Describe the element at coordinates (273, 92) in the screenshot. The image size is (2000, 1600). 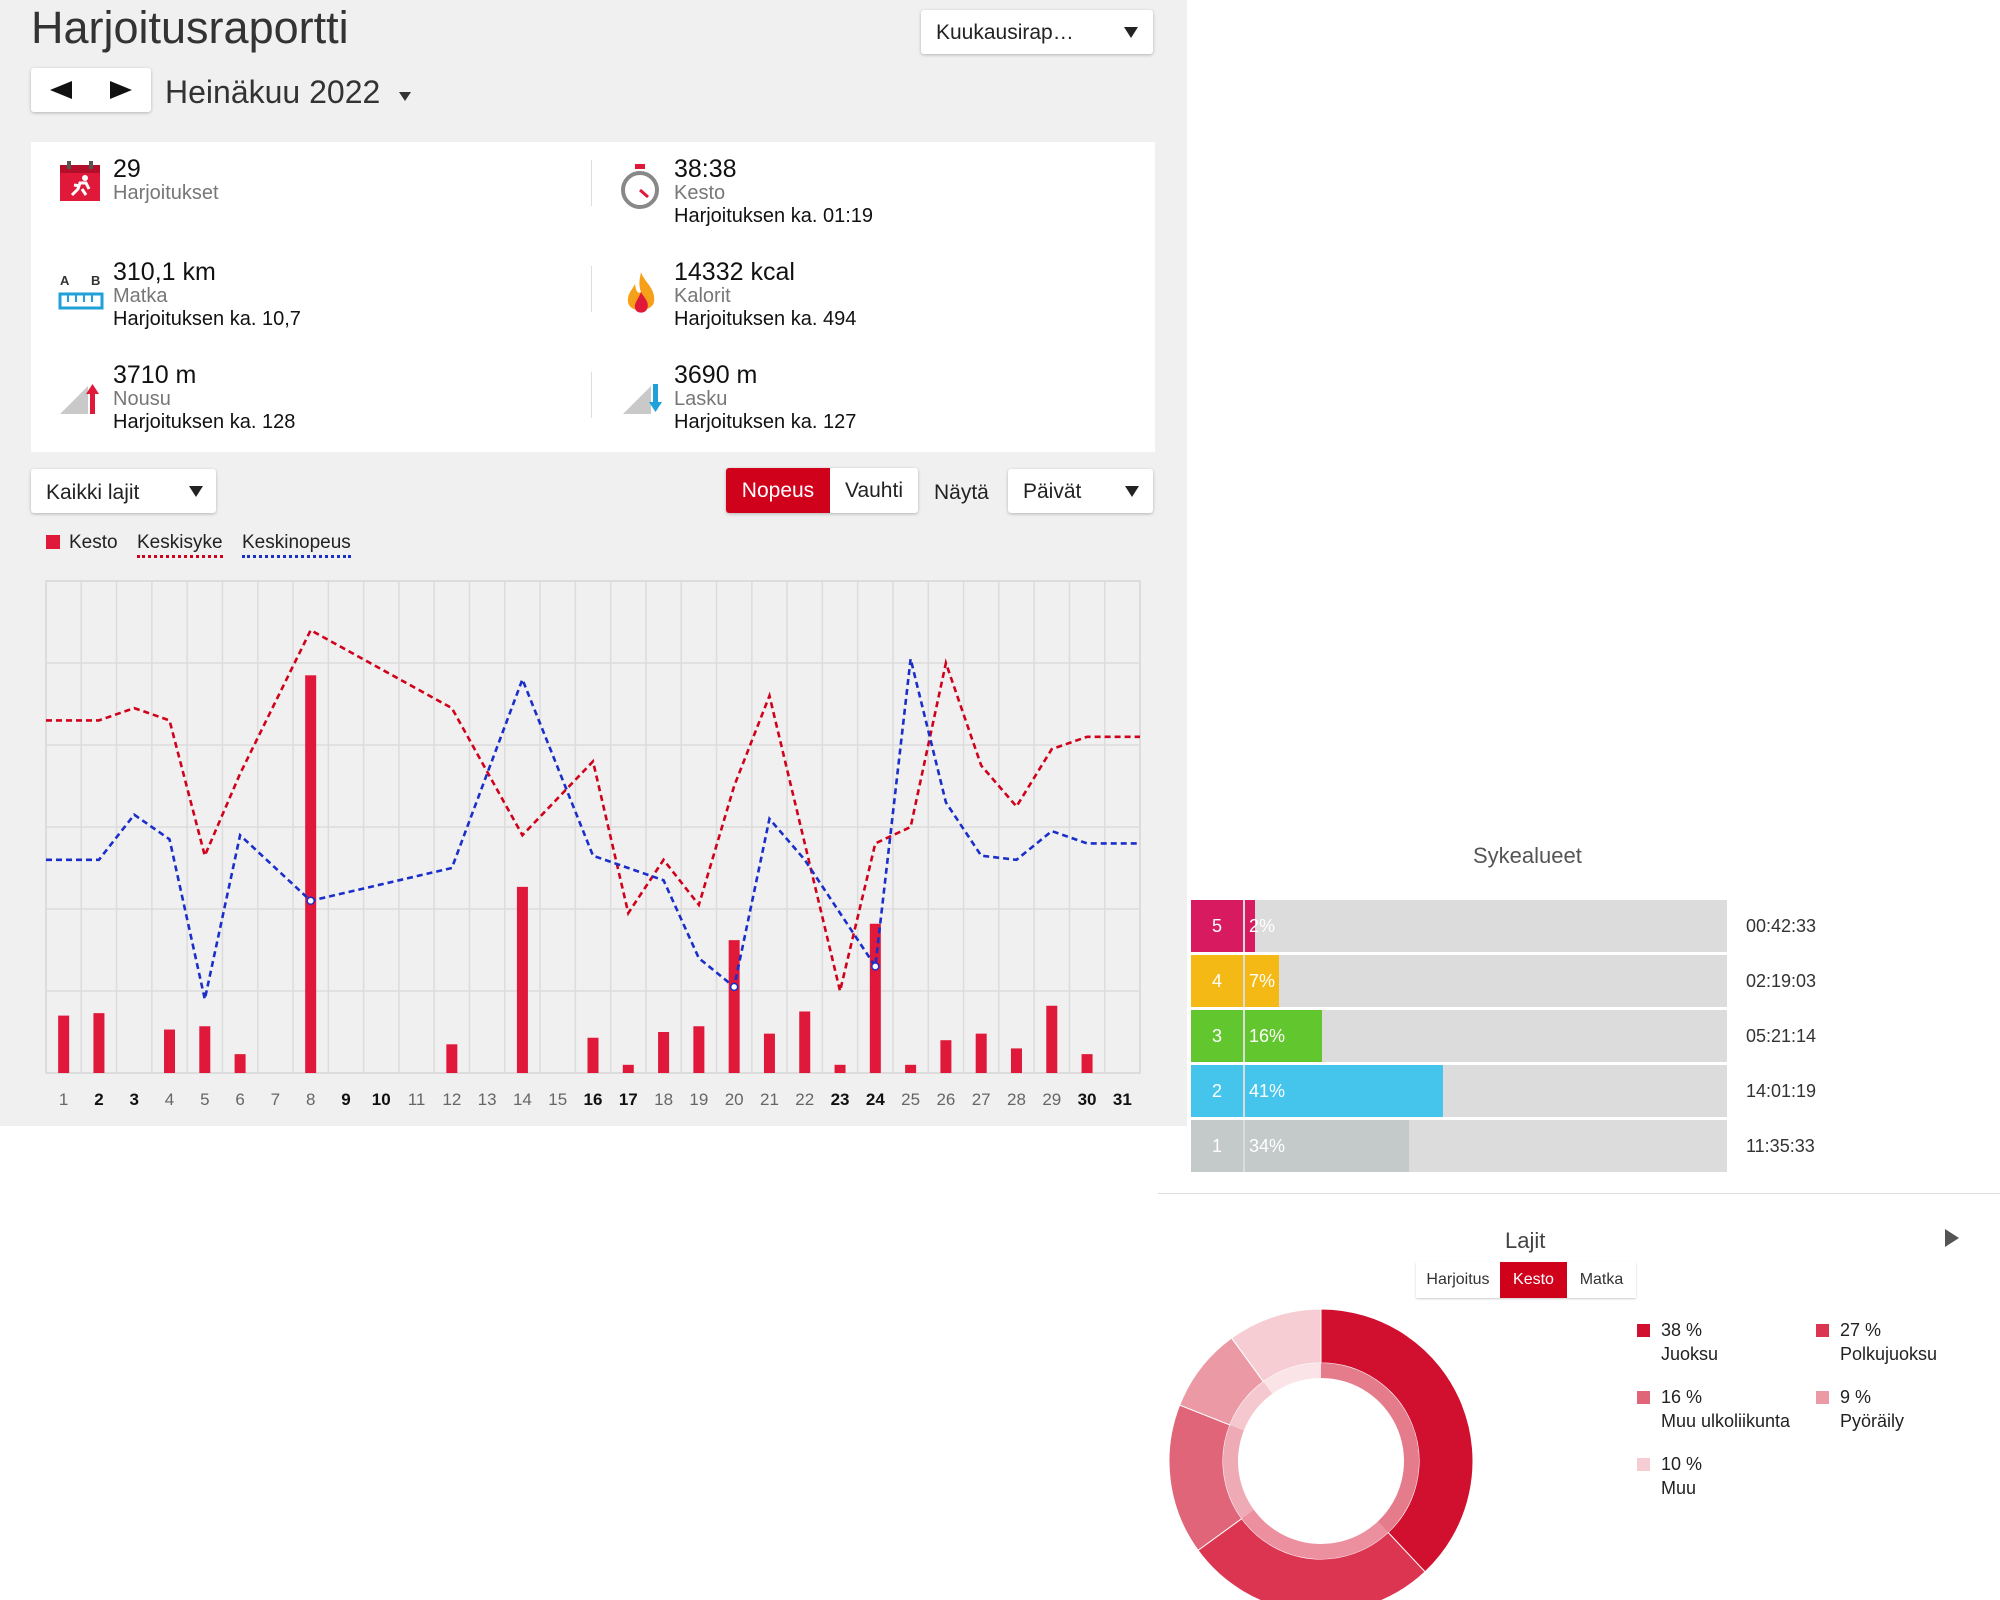
I see `month-selector: Heinäkuu 2022` at that location.